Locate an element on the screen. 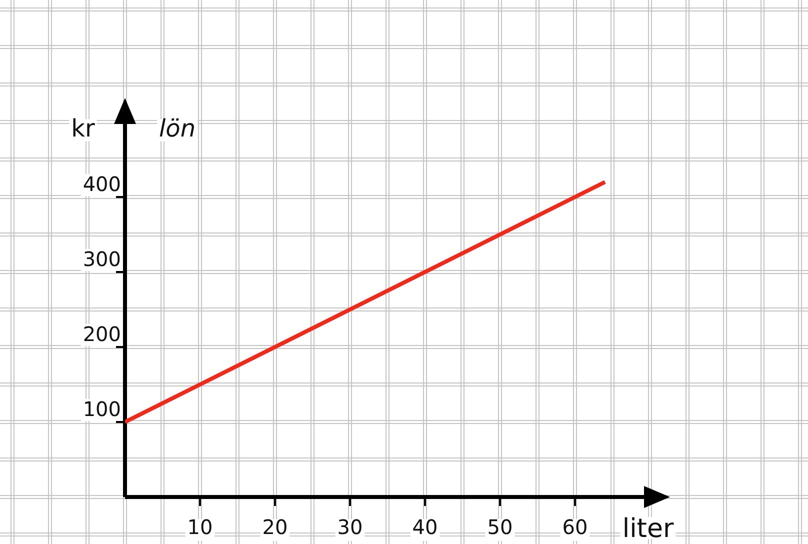  y-tick-label: 200 is located at coordinates (101, 334).